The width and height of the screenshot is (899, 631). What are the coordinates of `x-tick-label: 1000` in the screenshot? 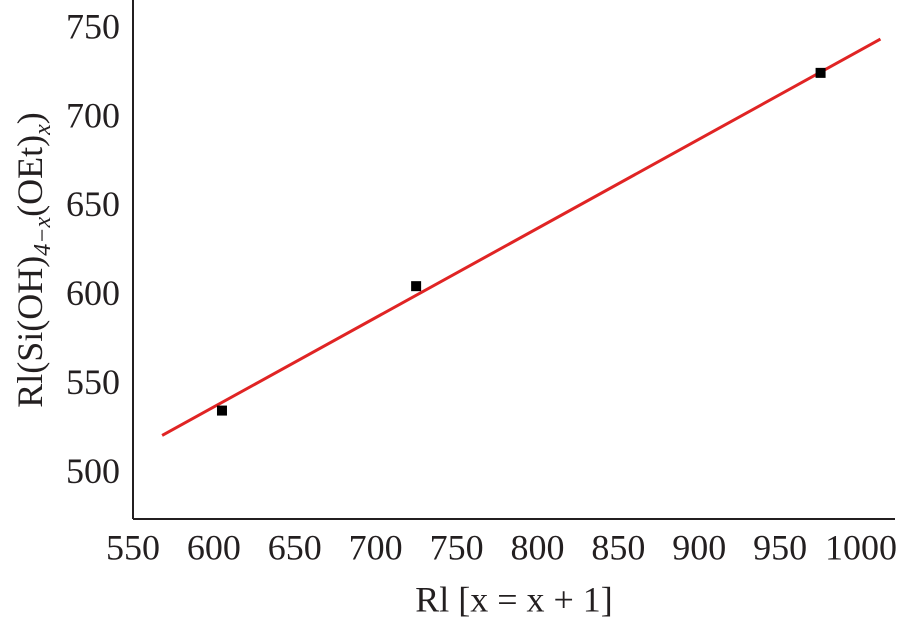 It's located at (861, 547).